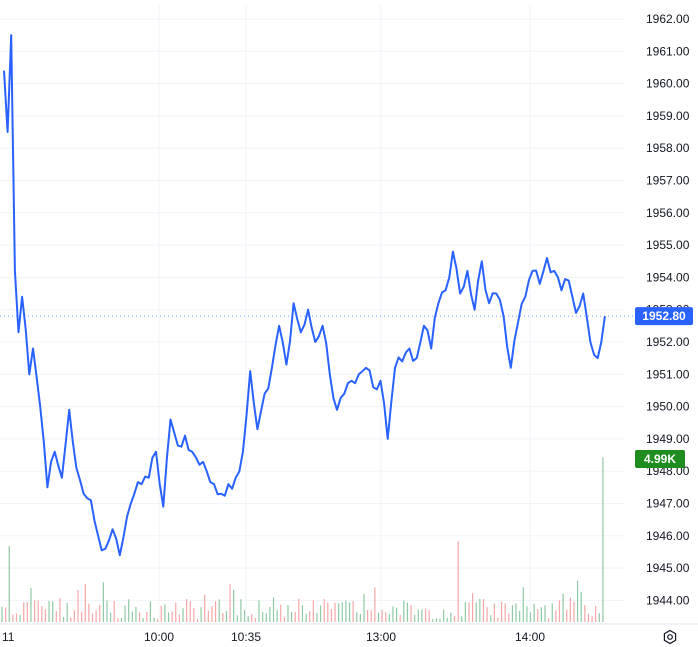 This screenshot has width=698, height=647. What do you see at coordinates (159, 637) in the screenshot?
I see `x-tick-label: 10:00` at bounding box center [159, 637].